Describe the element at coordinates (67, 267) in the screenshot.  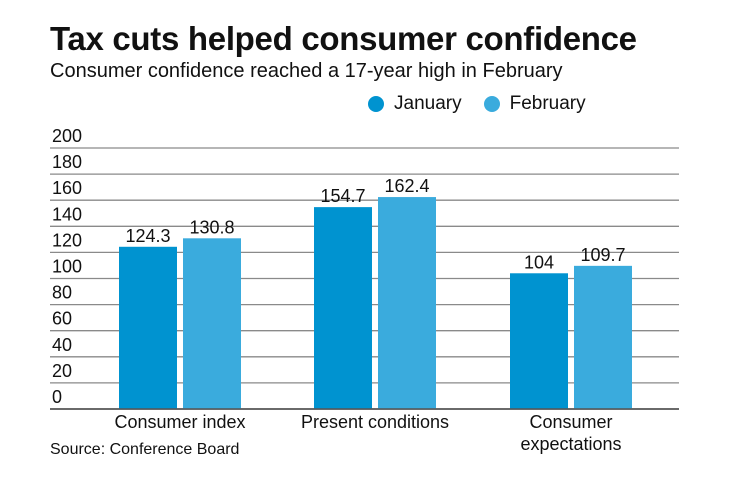
I see `y-tick-label: 100` at that location.